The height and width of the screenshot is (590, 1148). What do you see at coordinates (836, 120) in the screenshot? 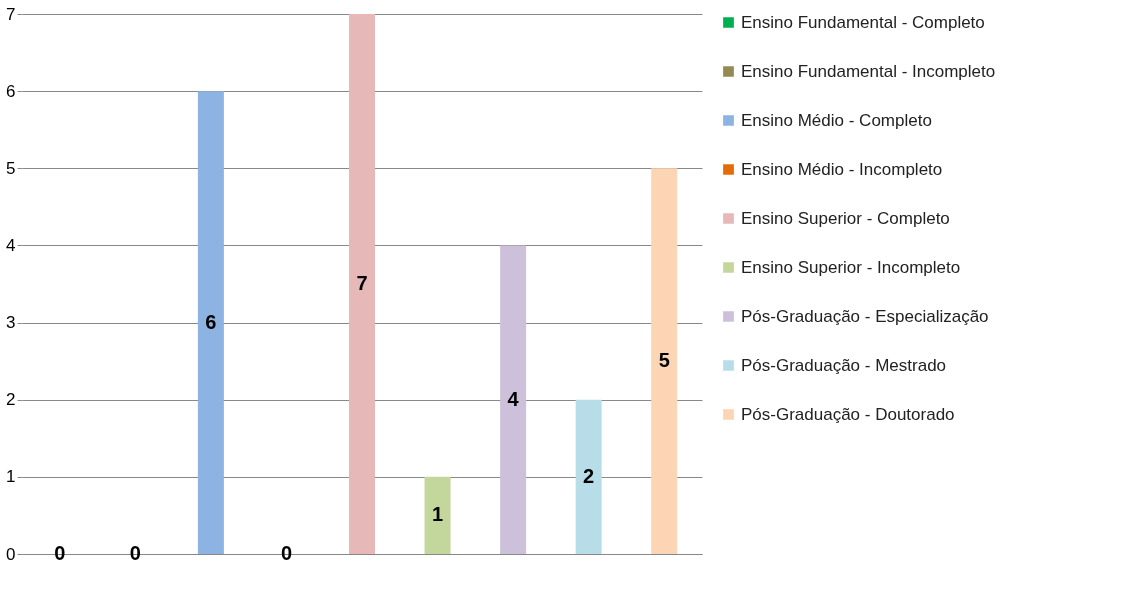
I see `legend-label: Ensino Médio - Completo` at bounding box center [836, 120].